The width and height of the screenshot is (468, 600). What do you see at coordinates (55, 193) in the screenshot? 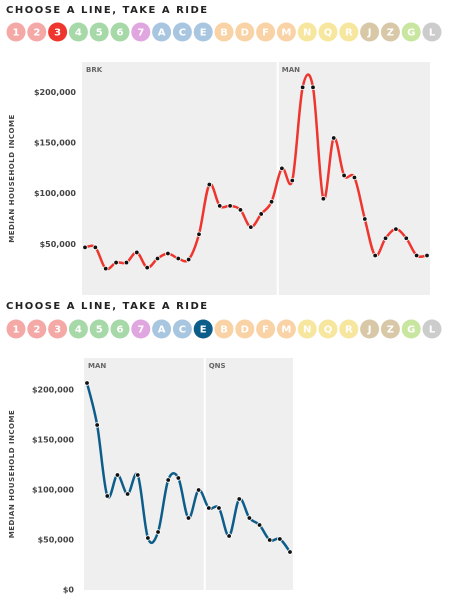
I see `y-tick-label: $100,000` at bounding box center [55, 193].